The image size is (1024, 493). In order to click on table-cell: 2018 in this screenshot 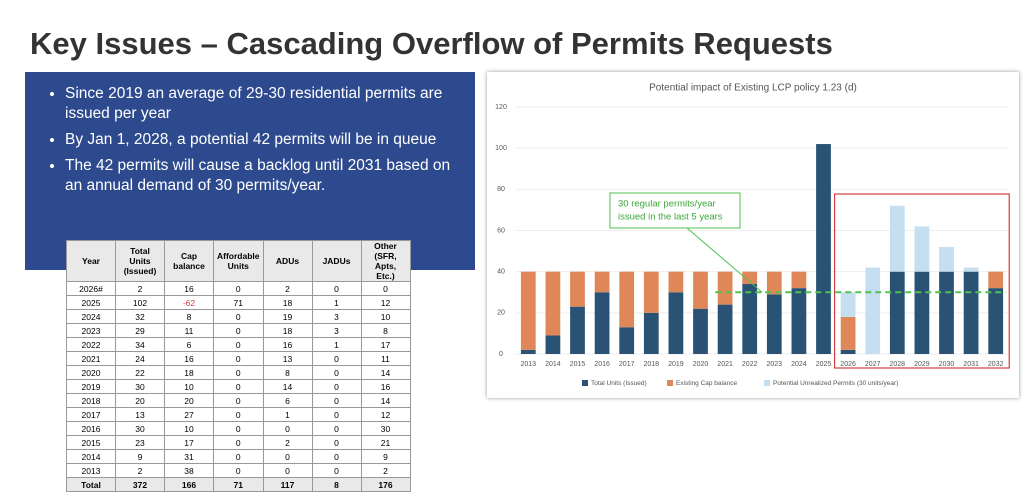, I will do `click(91, 400)`.